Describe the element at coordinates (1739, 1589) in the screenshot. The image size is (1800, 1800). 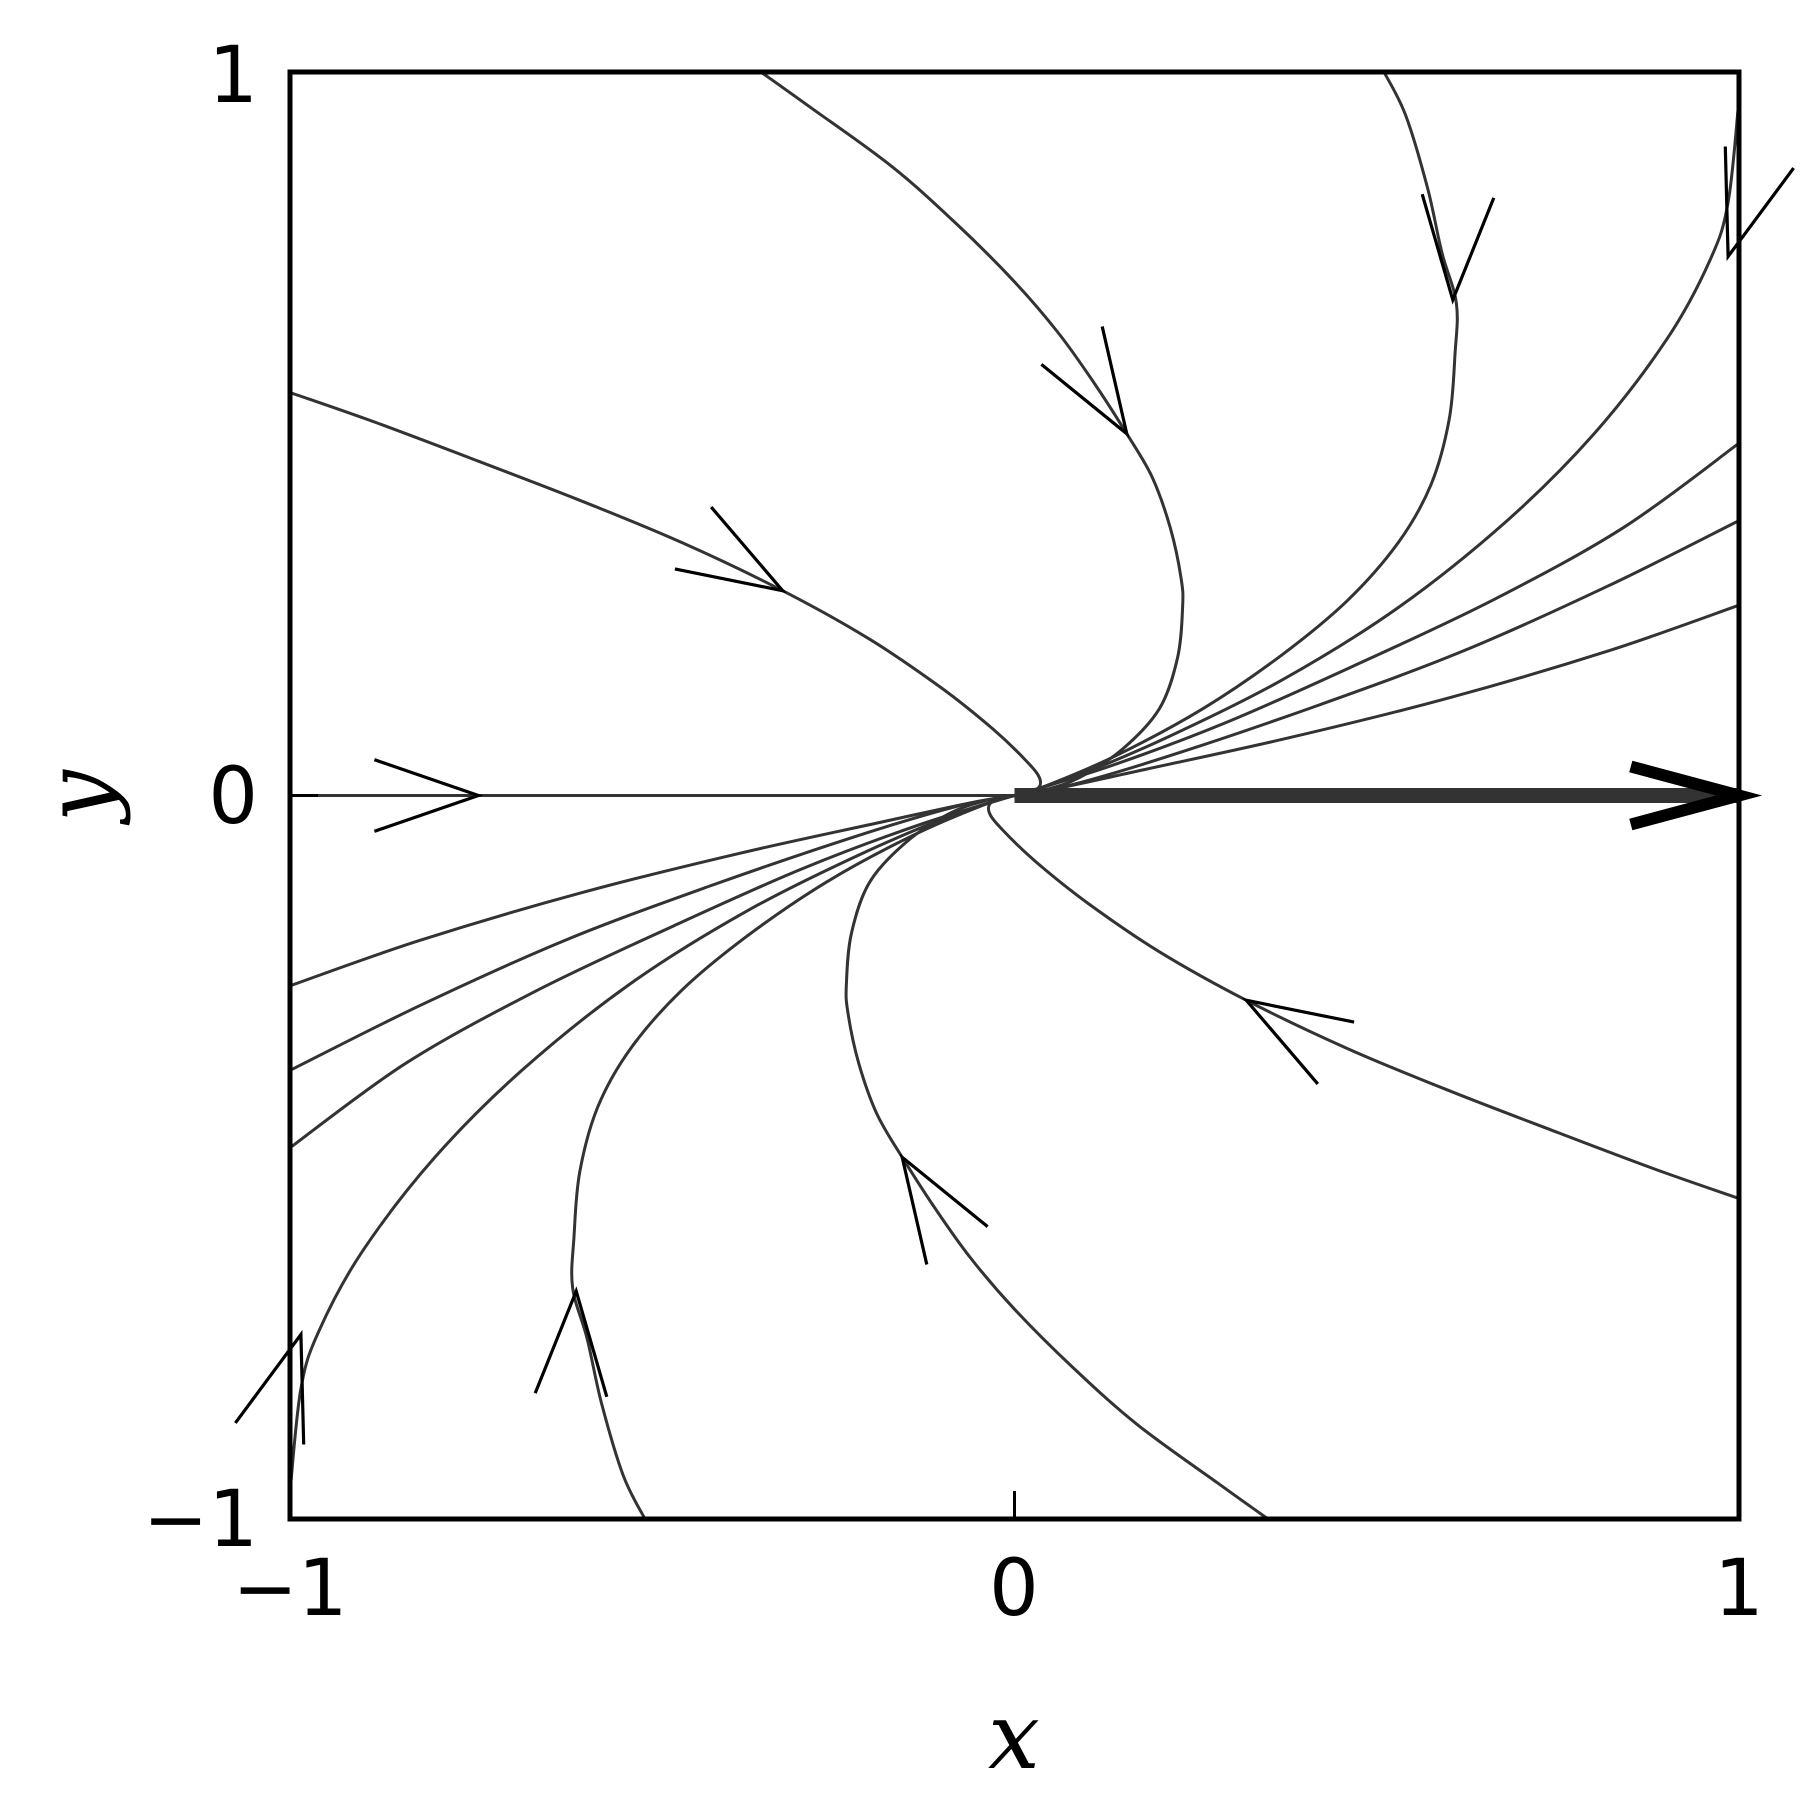
I see `x-tick-label-max: 1` at that location.